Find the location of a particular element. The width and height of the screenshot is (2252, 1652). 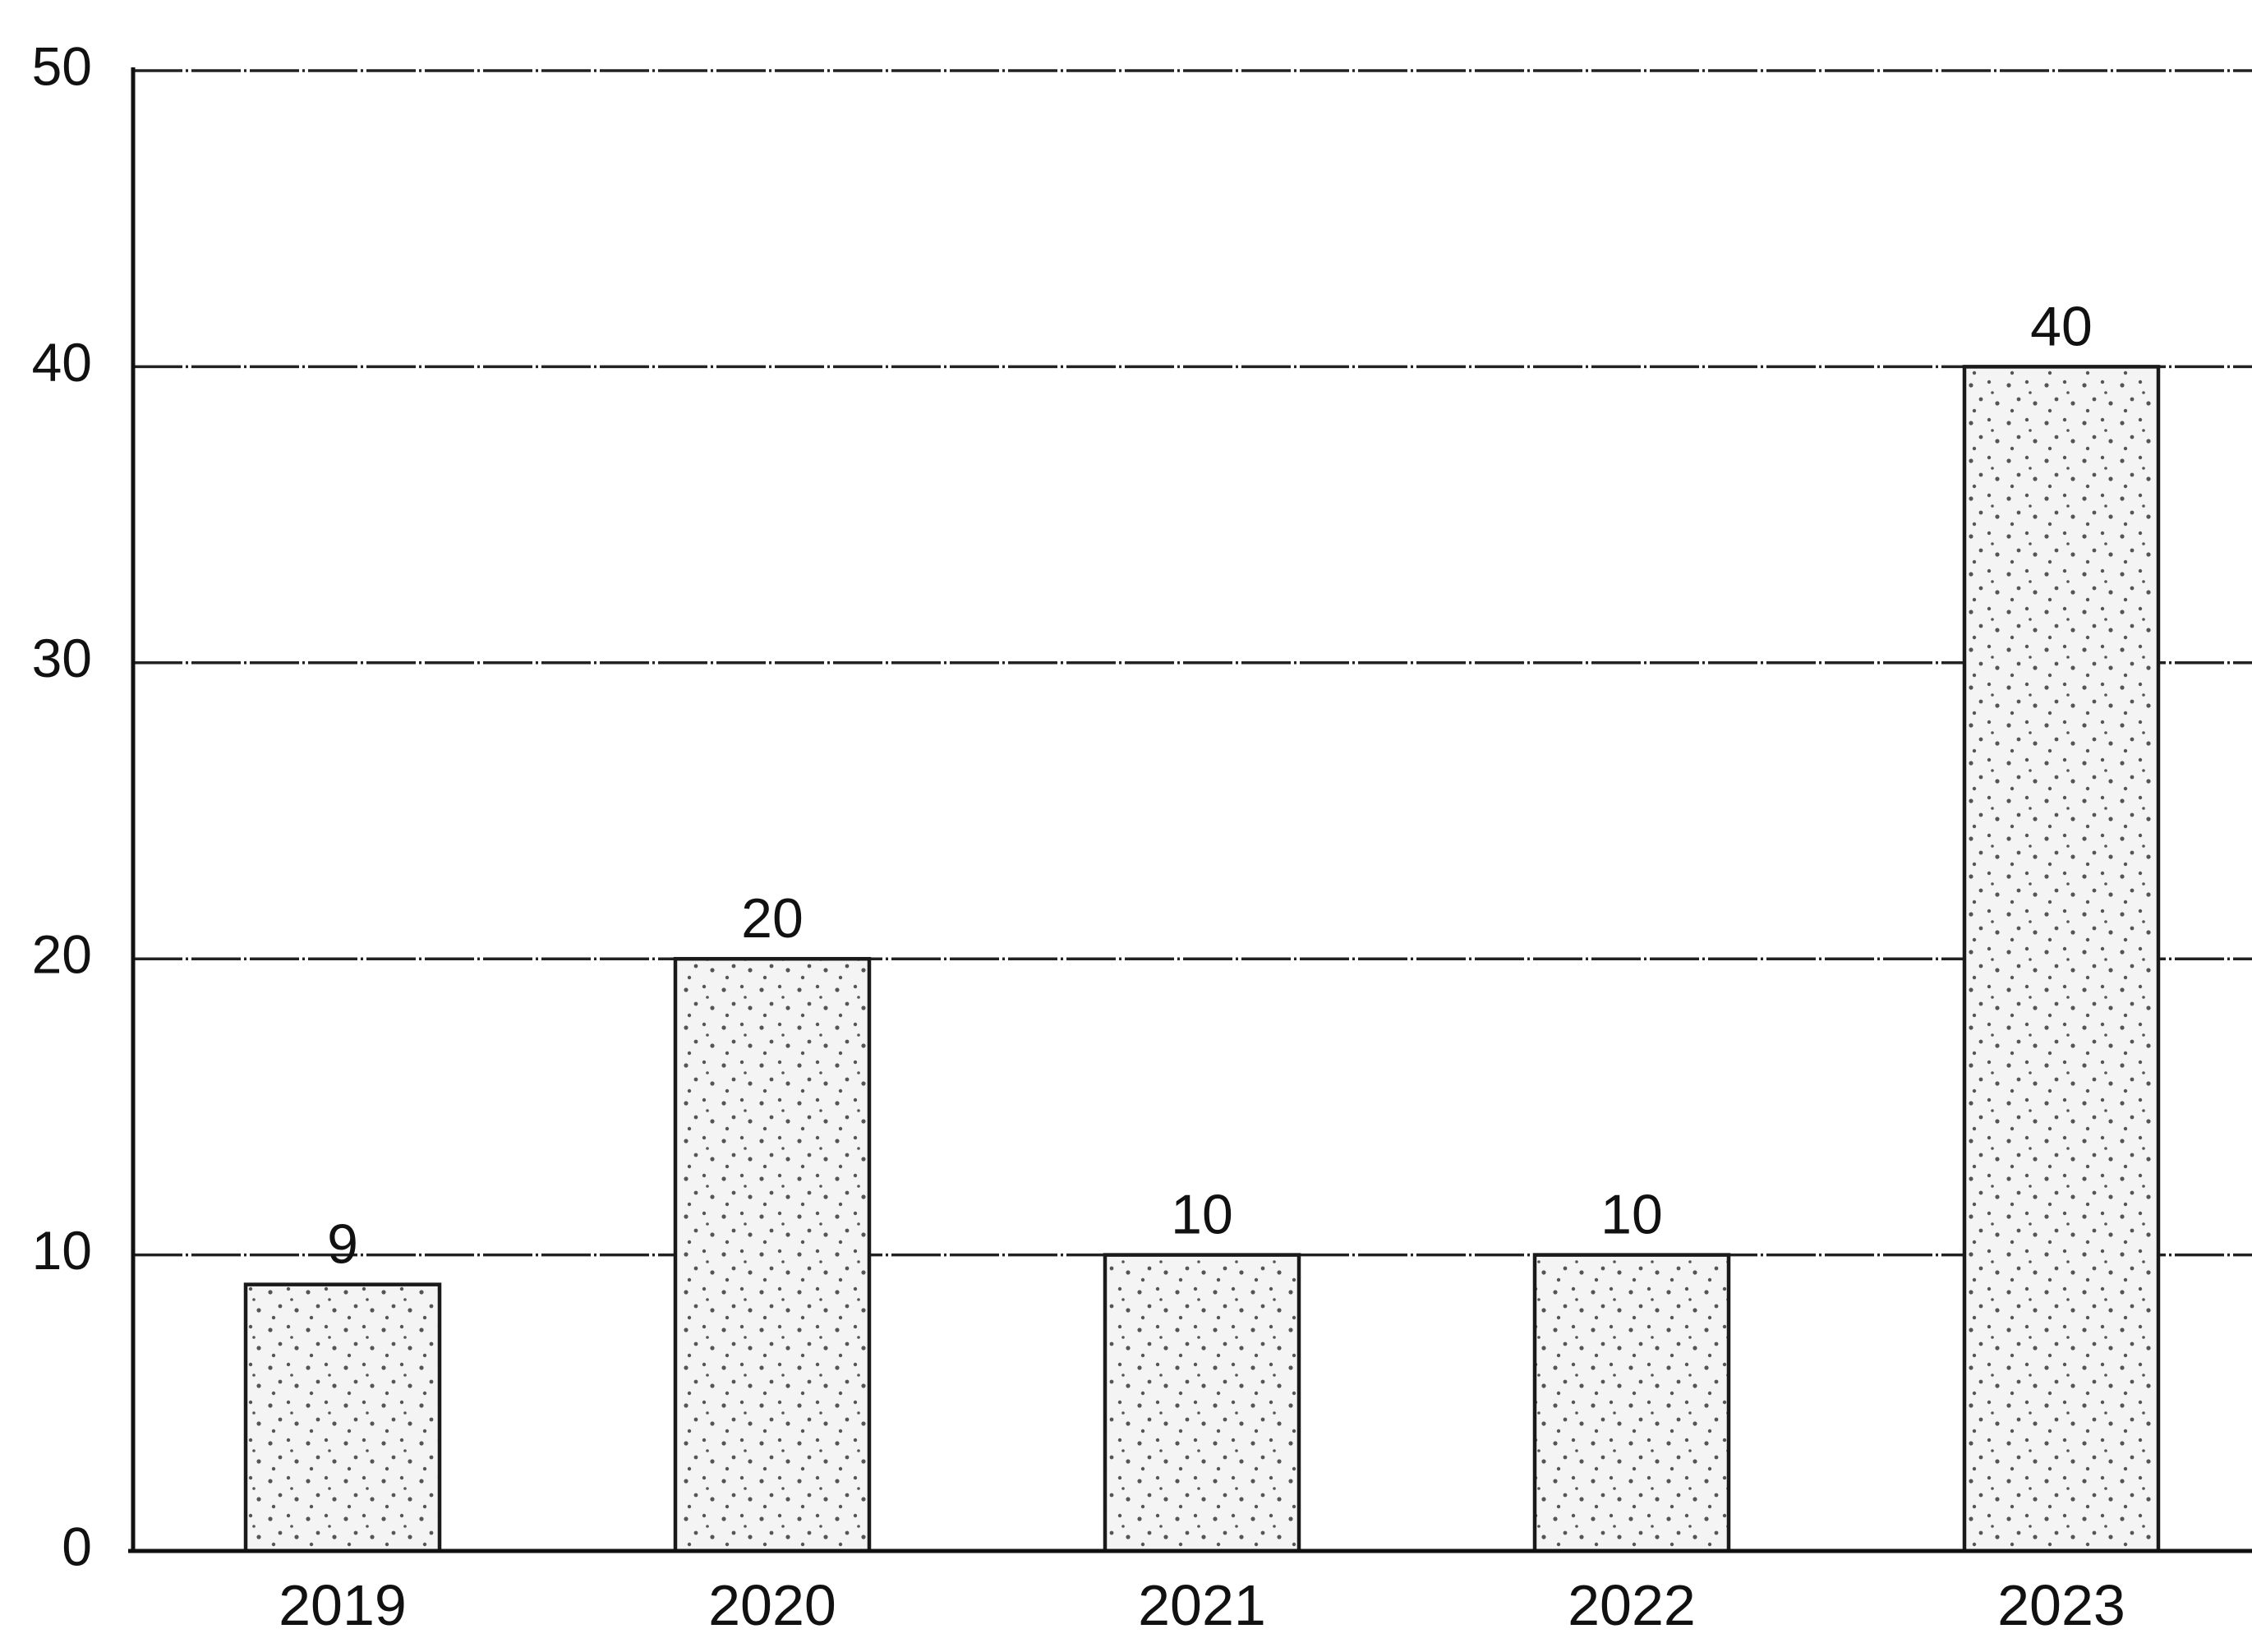

x-tick-label: 2020 is located at coordinates (772, 1605).